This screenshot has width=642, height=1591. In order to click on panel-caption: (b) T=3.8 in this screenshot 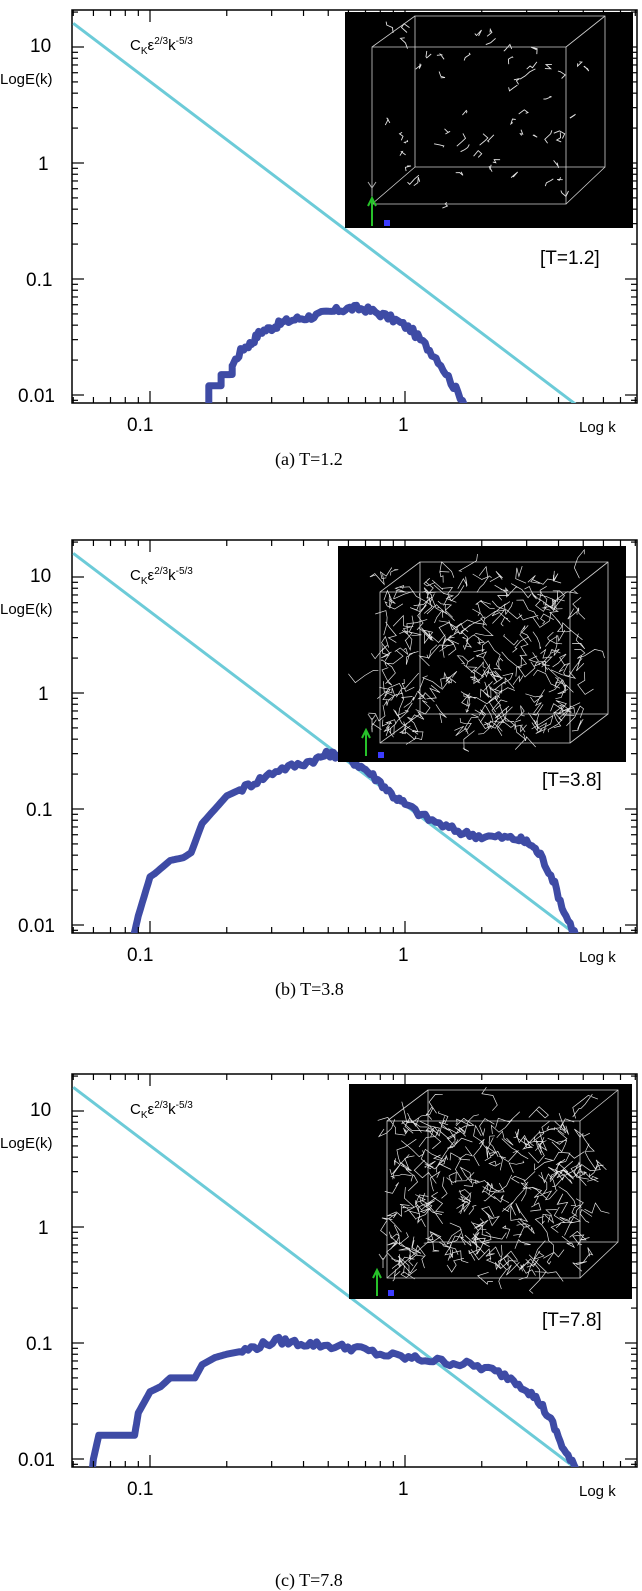, I will do `click(309, 989)`.